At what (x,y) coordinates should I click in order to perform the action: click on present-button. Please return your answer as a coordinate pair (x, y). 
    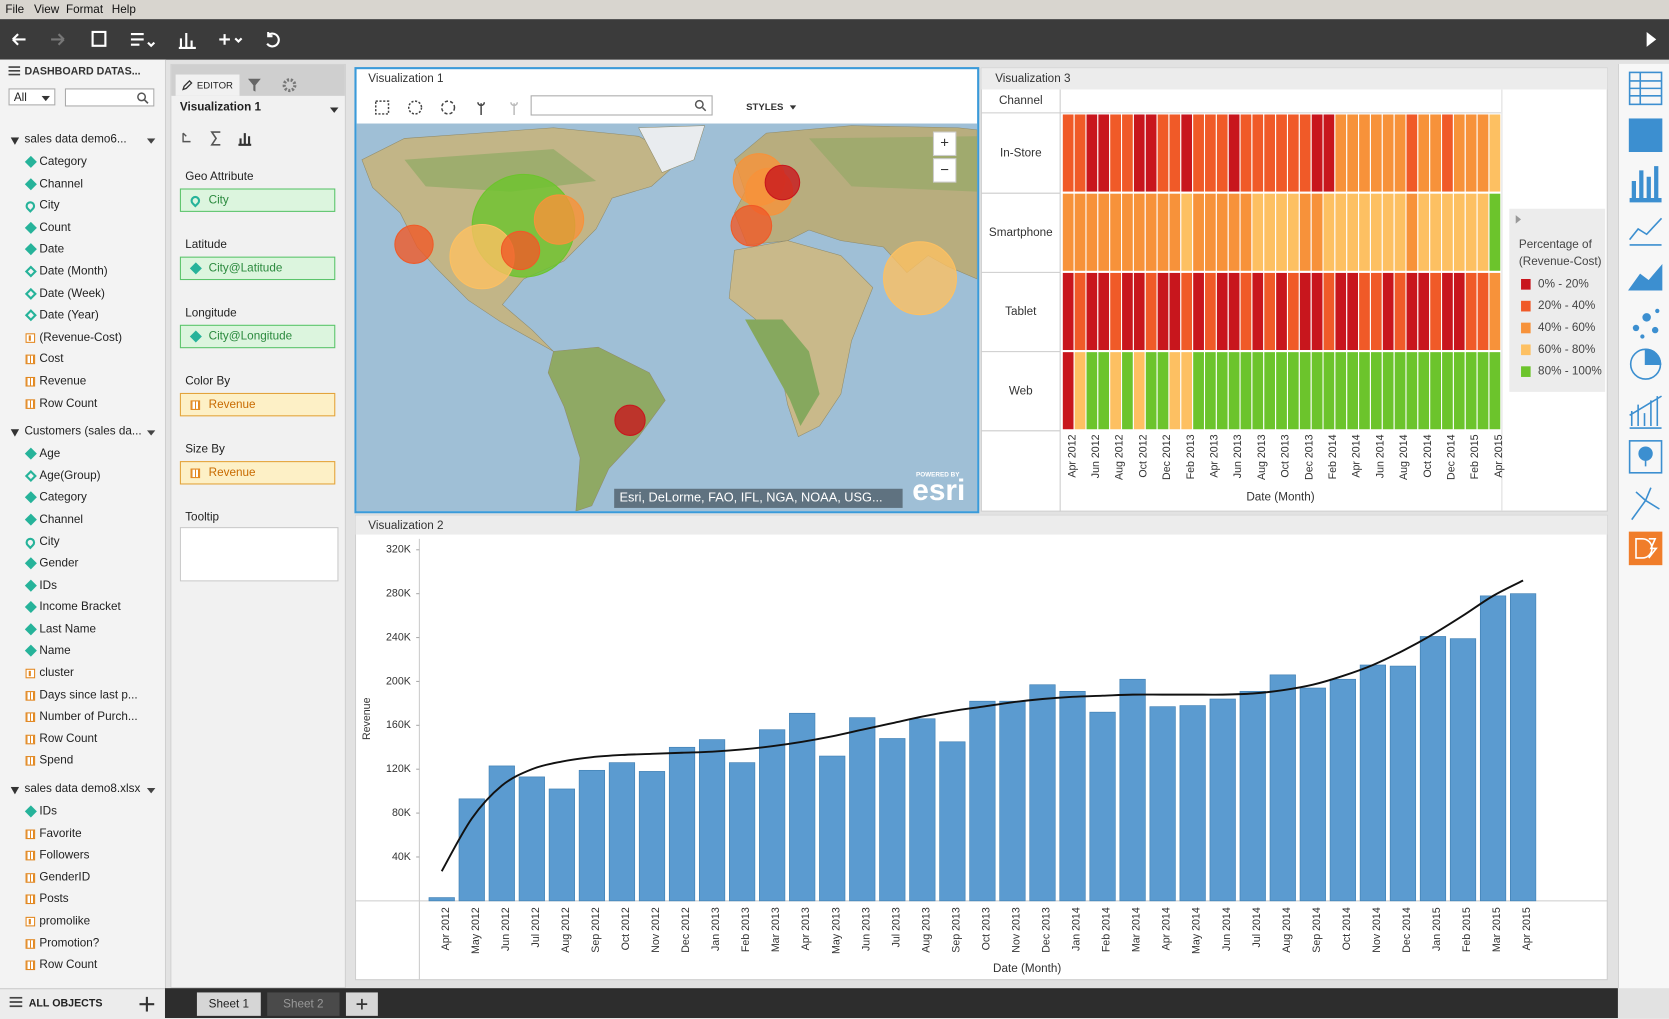
    Looking at the image, I should click on (1651, 39).